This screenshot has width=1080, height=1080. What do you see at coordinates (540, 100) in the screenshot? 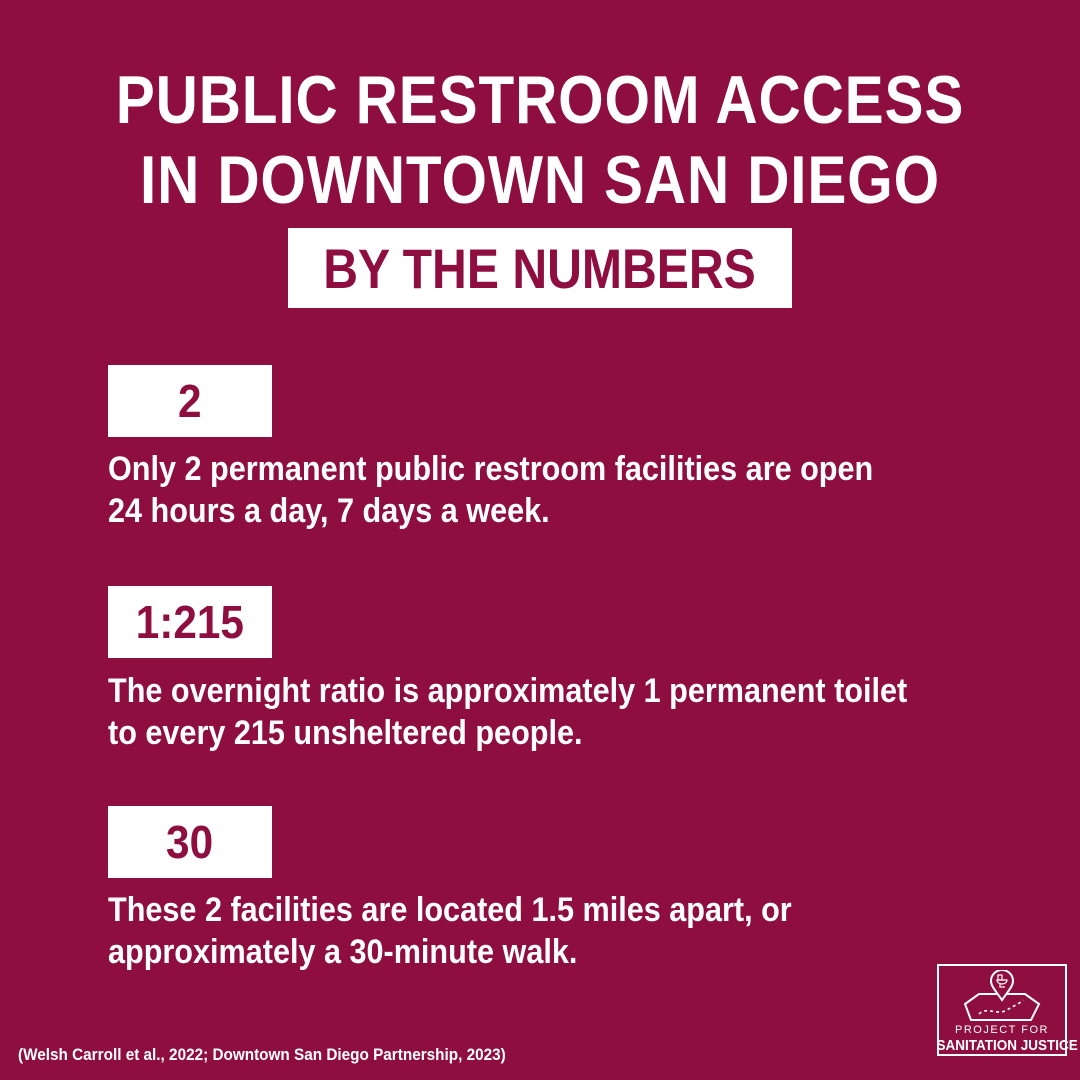
I see `title-line-1: PUBLIC RESTROOM ACCESS` at bounding box center [540, 100].